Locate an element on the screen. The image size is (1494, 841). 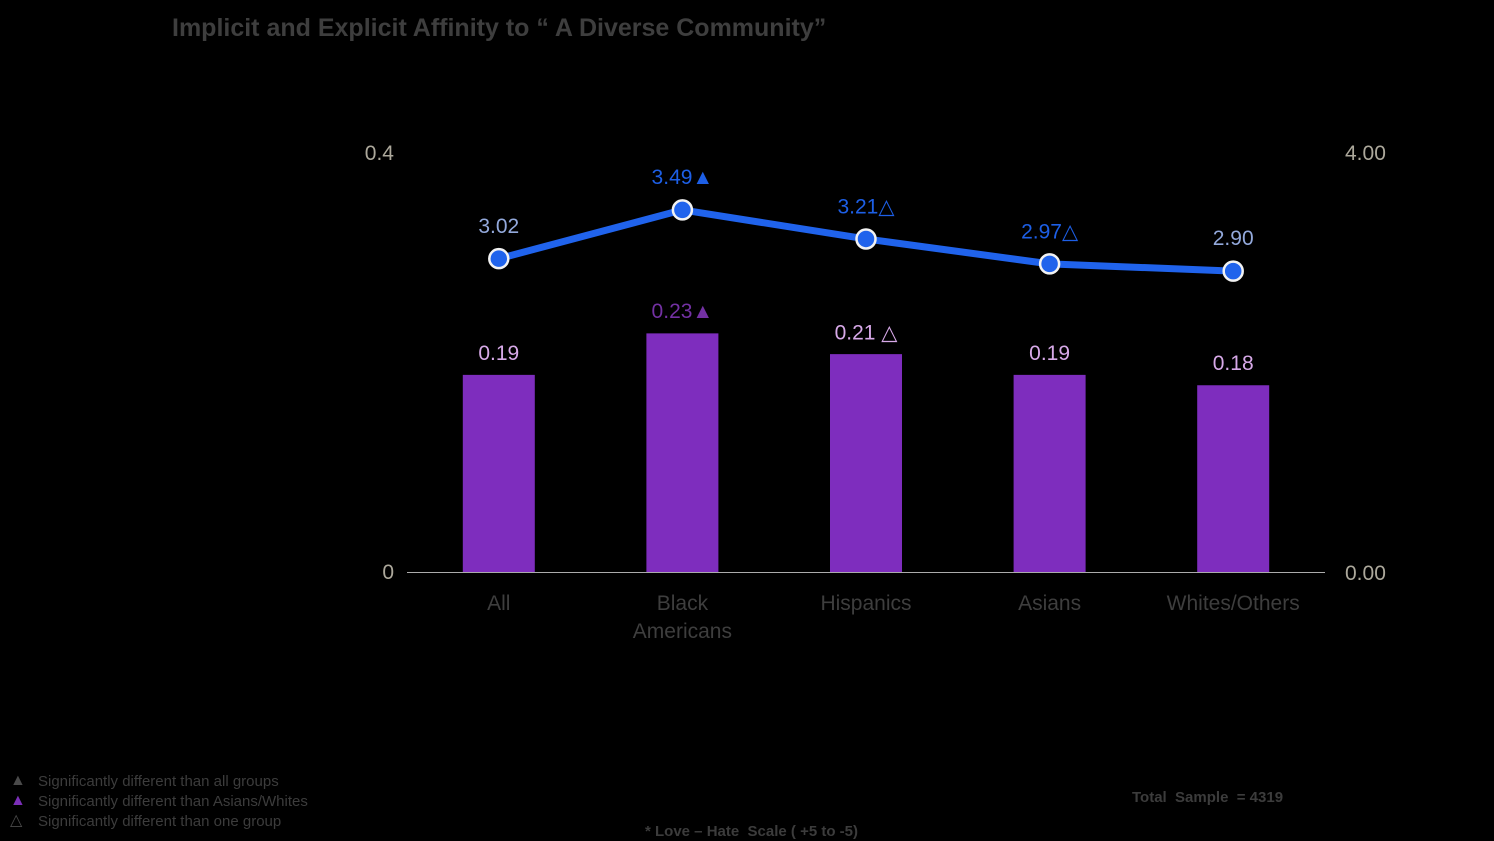
line-value-label-1: 3.49▲ is located at coordinates (682, 177).